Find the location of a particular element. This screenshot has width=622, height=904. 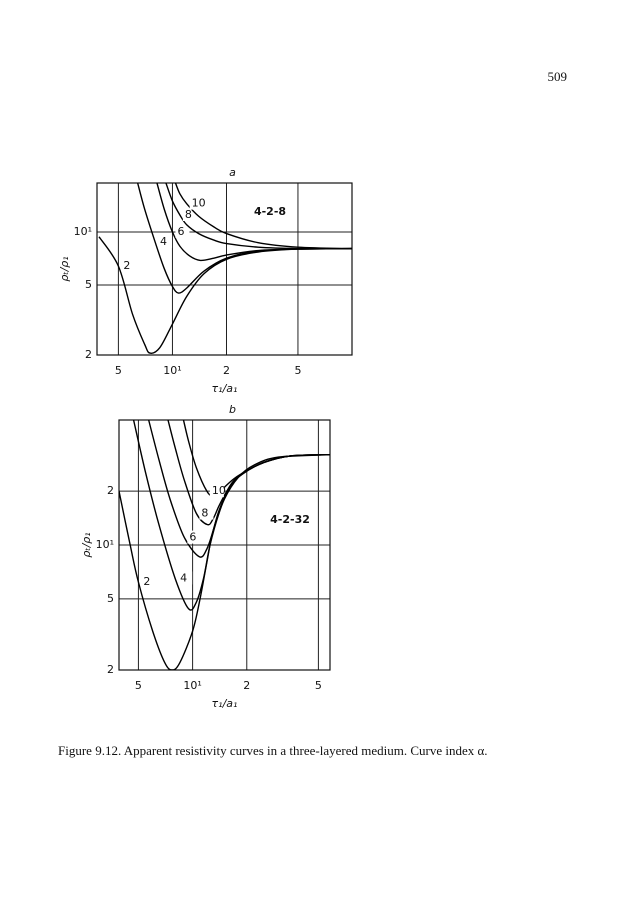

page-number: 509 is located at coordinates (558, 76).